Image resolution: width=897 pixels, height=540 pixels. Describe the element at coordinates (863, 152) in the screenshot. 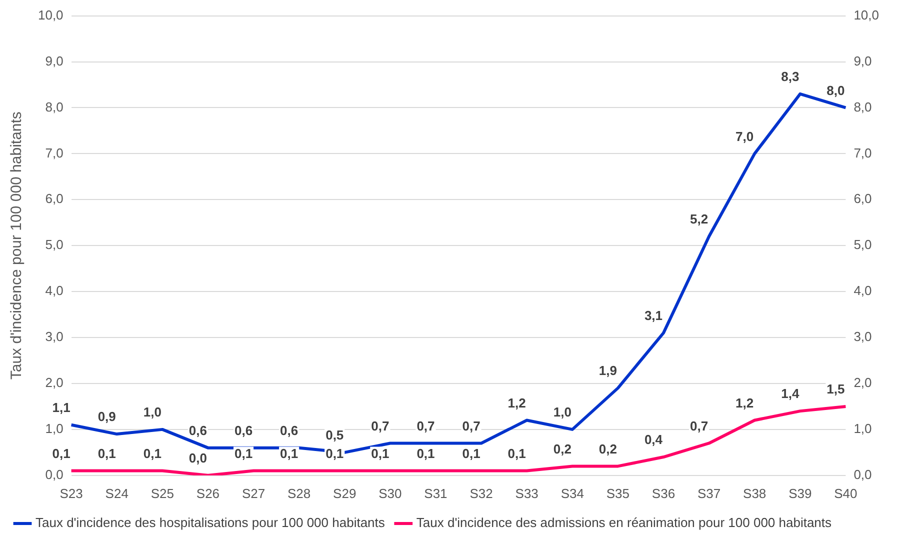

I see `y2-tick-label: 7,0` at that location.